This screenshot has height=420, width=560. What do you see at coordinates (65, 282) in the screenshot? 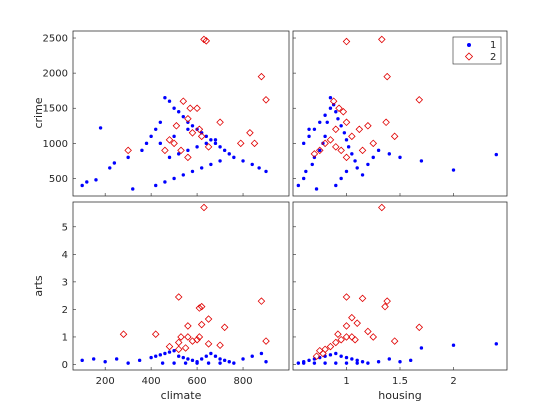
I see `y-tick-label: 3` at bounding box center [65, 282].